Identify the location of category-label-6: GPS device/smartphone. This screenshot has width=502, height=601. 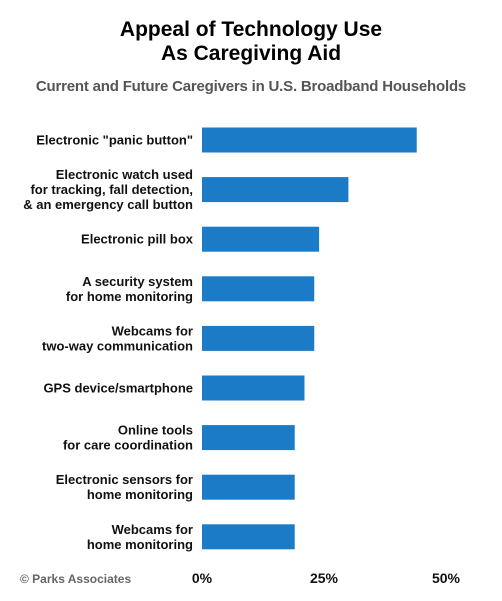
(118, 388).